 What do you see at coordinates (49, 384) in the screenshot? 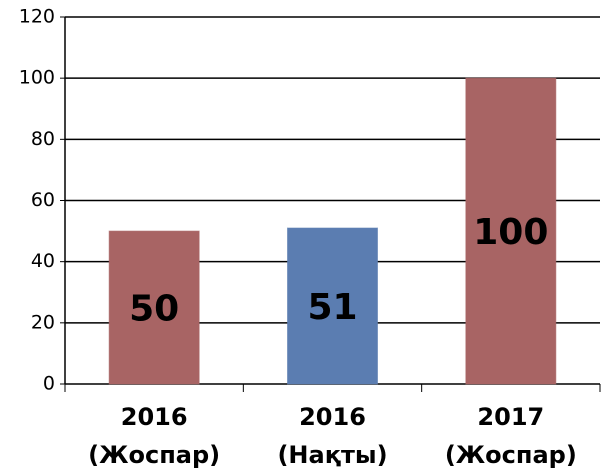
I see `y-tick-label: 0` at bounding box center [49, 384].